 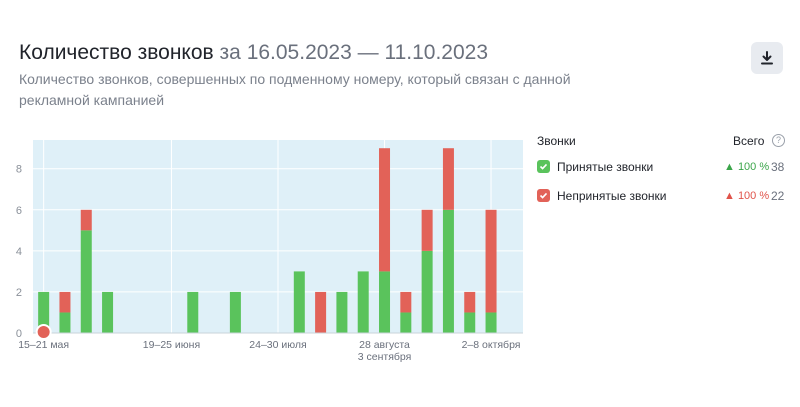 I want to click on checkbox-accepted, so click(x=543, y=166).